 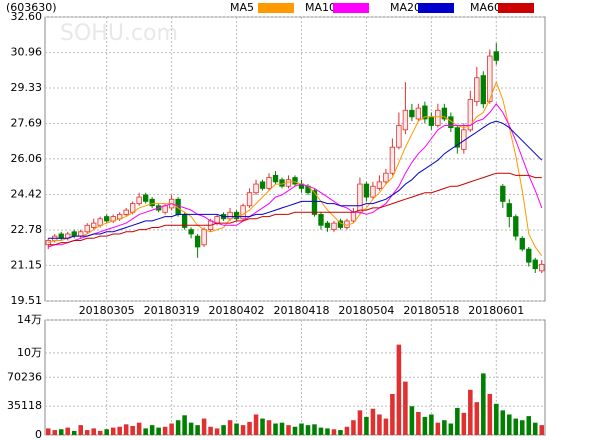 I want to click on x-tick-label: 20180305, so click(x=107, y=310).